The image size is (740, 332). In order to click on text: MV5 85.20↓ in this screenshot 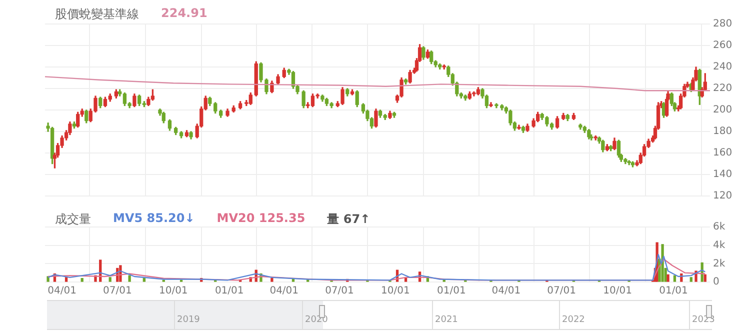, I will do `click(154, 219)`.